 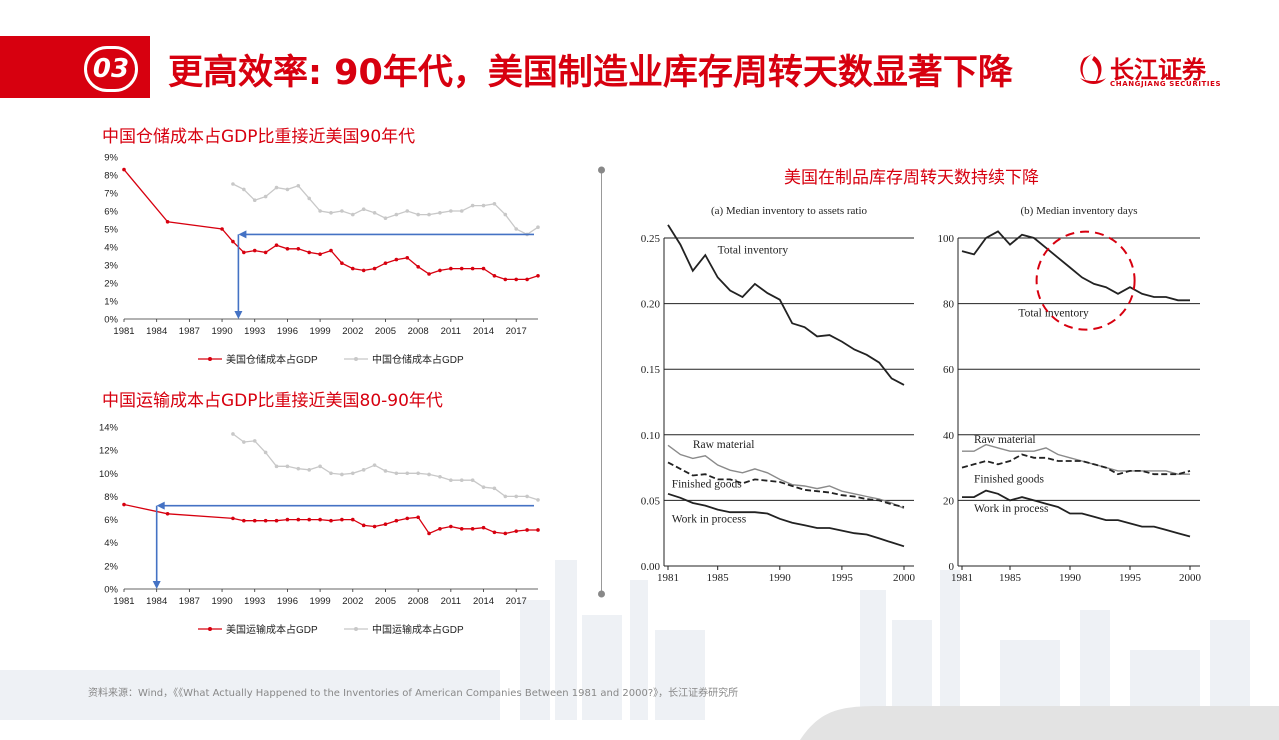 I want to click on series-label: Total inventory, so click(x=1053, y=314).